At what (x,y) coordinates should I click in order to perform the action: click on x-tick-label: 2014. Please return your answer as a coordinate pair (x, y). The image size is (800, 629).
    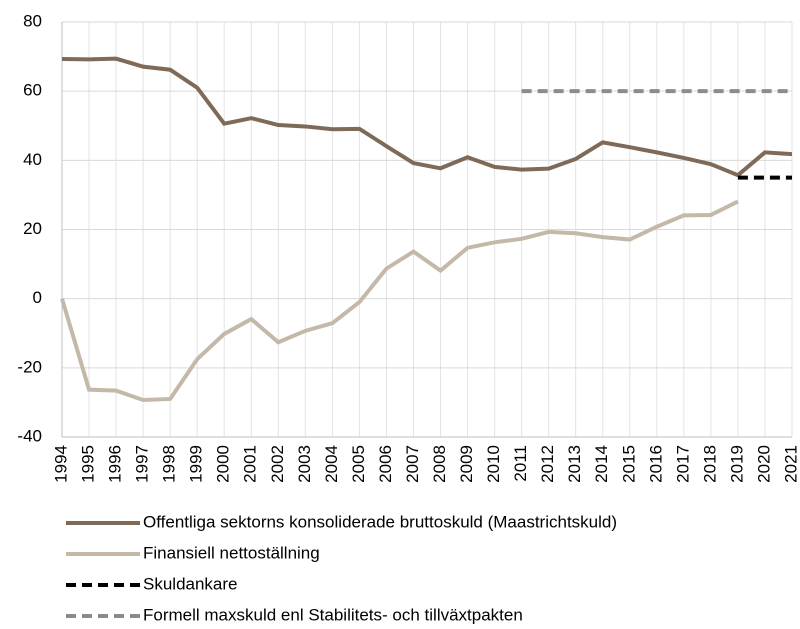
    Looking at the image, I should click on (601, 464).